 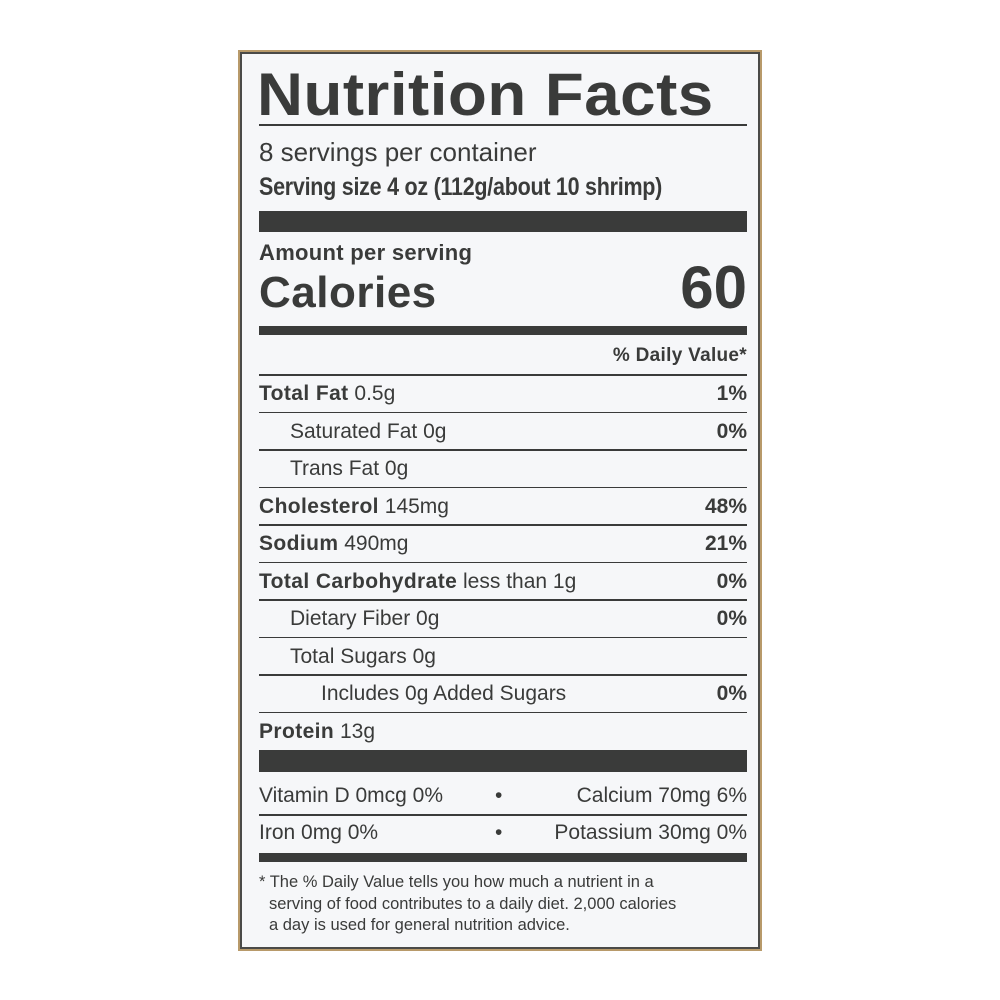 I want to click on nutrient-label: Protein 13g, so click(x=317, y=731).